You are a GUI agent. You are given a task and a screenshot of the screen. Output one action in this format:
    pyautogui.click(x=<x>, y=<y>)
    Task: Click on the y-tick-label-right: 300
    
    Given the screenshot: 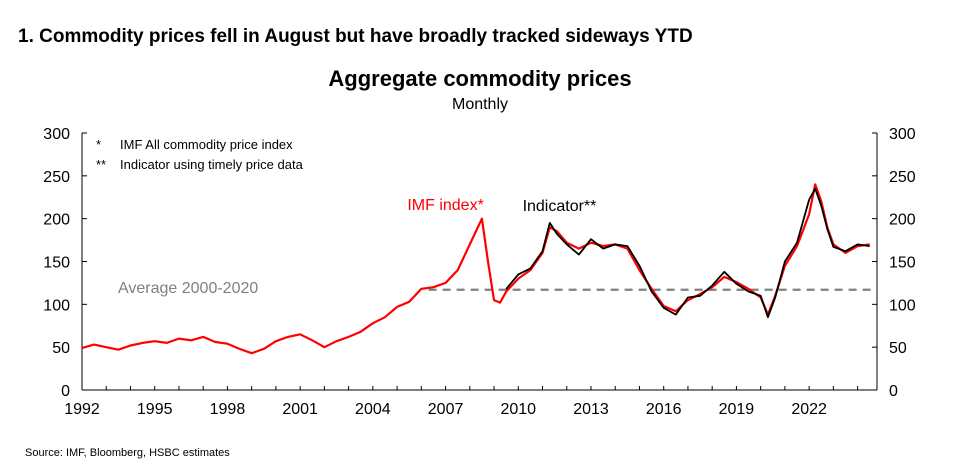 What is the action you would take?
    pyautogui.click(x=902, y=134)
    